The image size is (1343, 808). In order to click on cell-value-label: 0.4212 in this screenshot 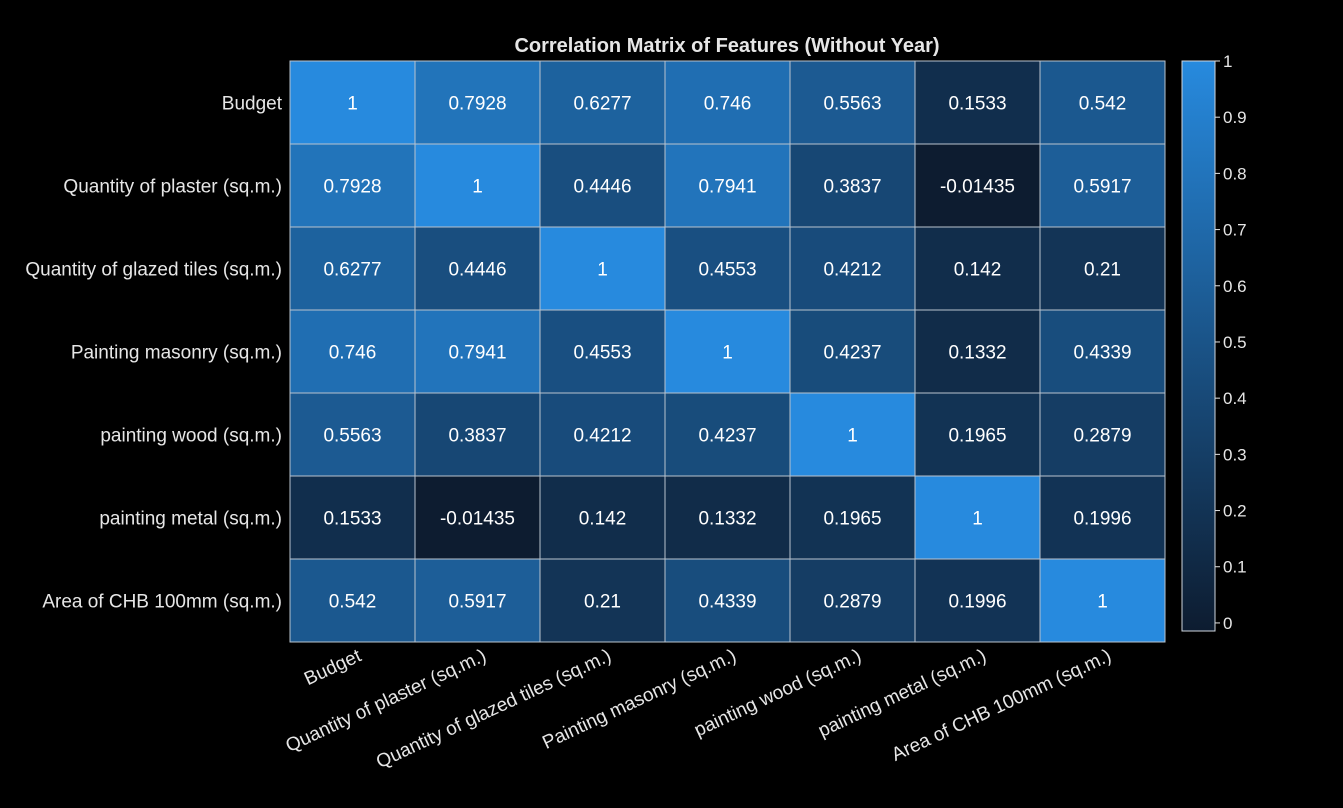, I will do `click(602, 436)`.